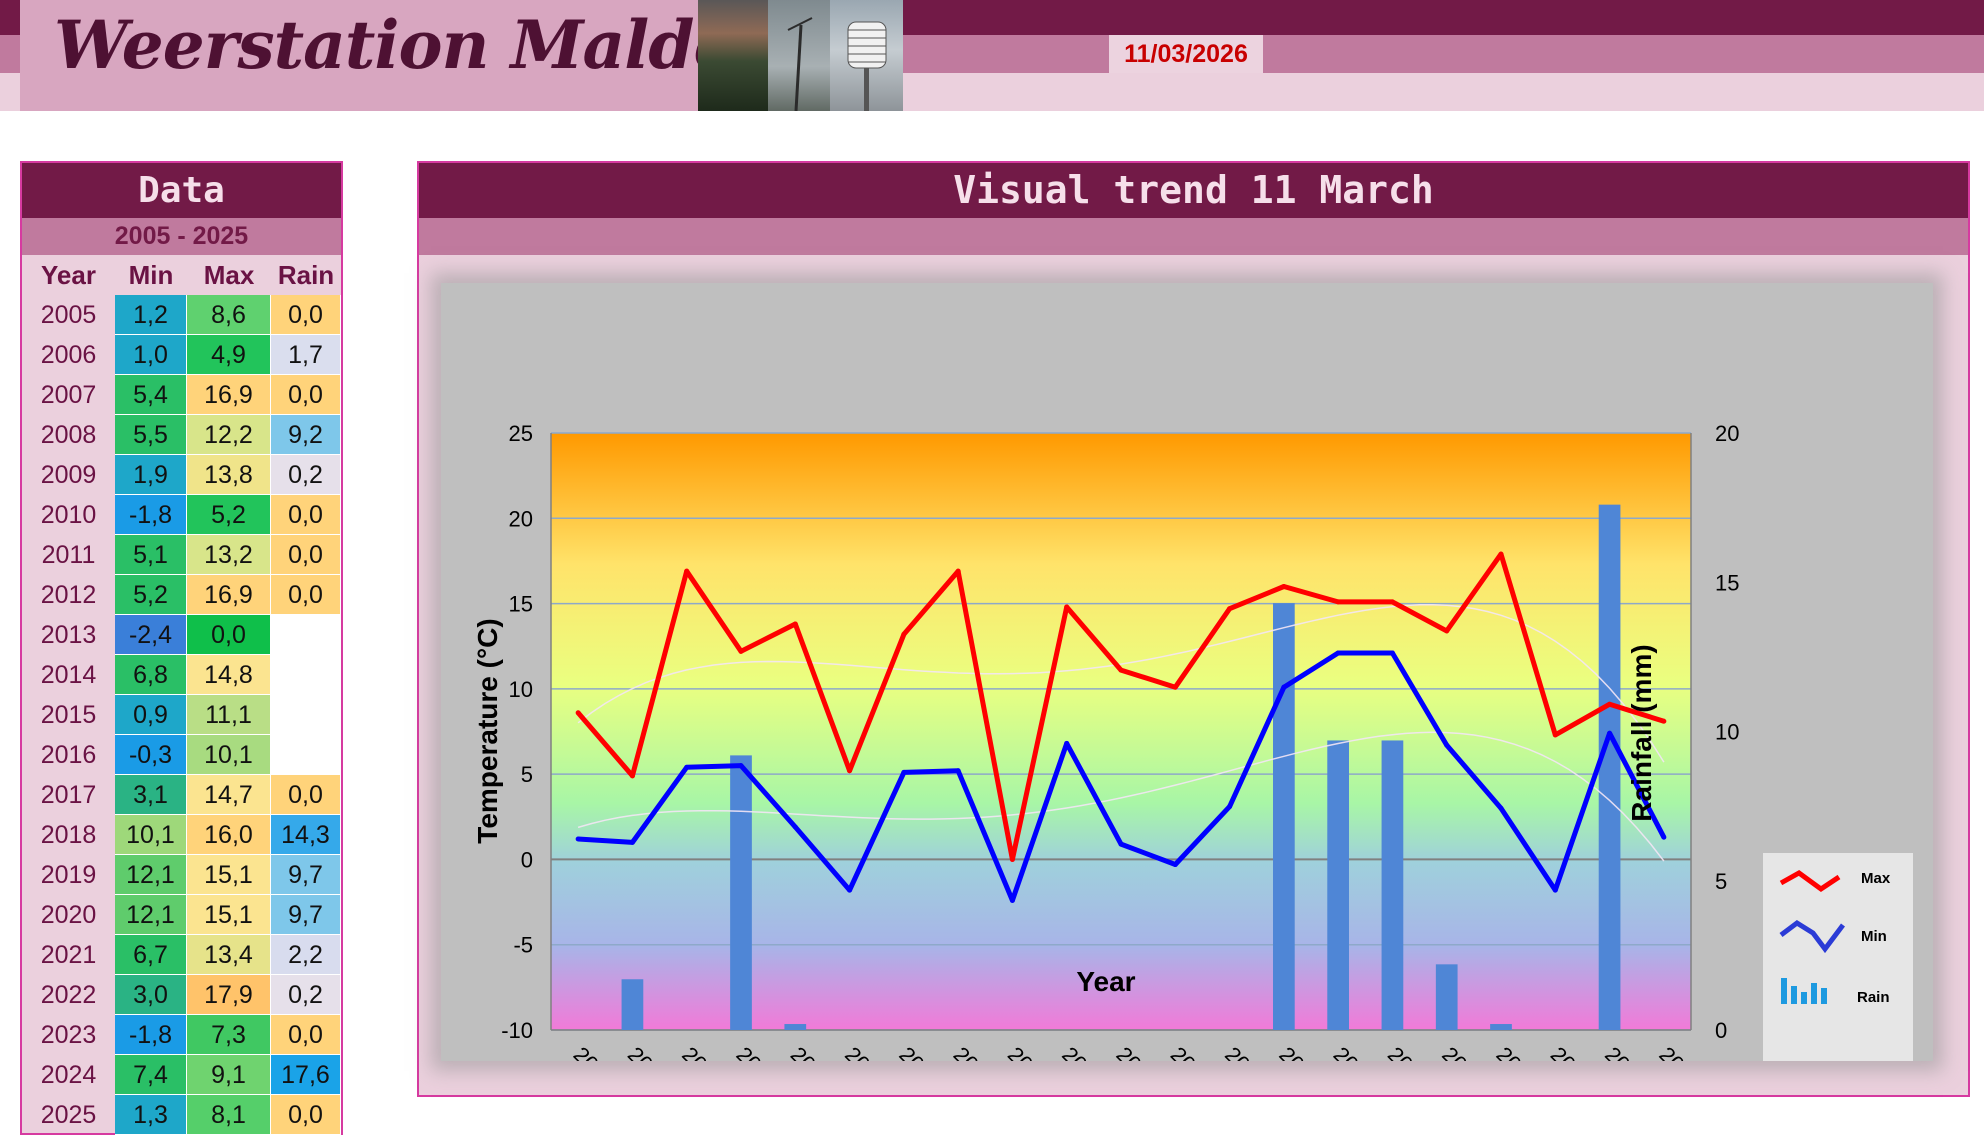 The image size is (1984, 1146). Describe the element at coordinates (181, 1115) in the screenshot. I see `table-row: 2025 1,3 8,1 0,0` at that location.